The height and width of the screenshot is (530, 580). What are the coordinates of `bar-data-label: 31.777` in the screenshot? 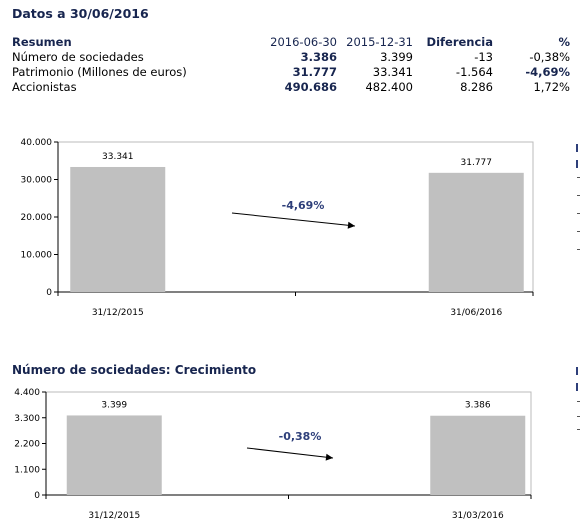 It's located at (477, 163).